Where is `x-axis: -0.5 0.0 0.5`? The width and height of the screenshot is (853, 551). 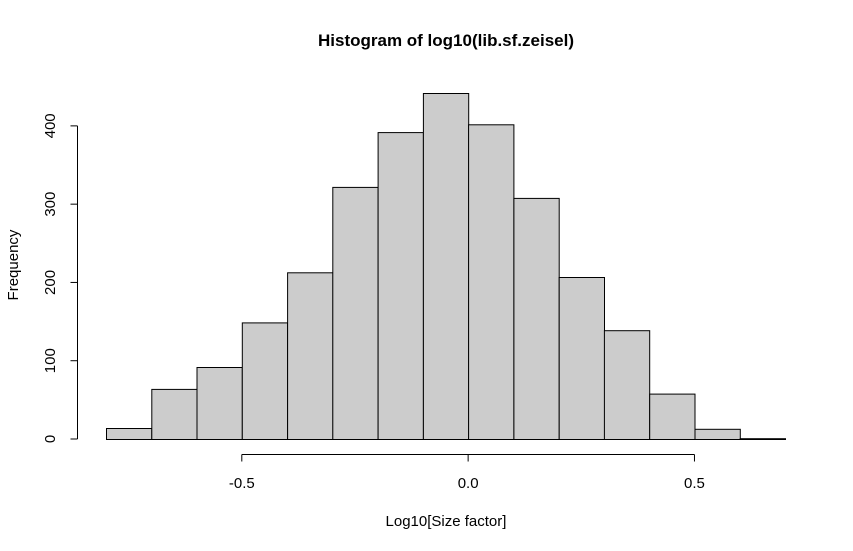 x-axis: -0.5 0.0 0.5 is located at coordinates (467, 473).